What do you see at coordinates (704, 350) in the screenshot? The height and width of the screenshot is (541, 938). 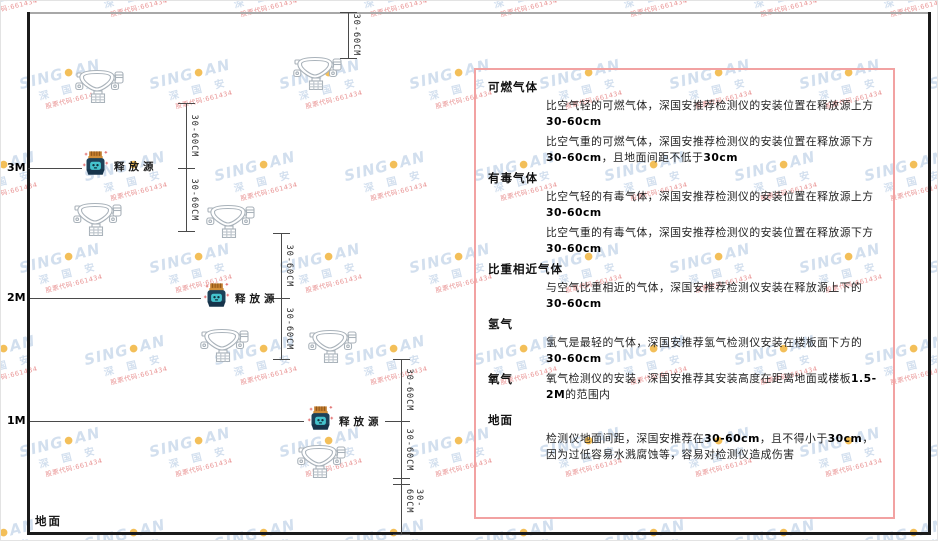 I see `section-paragraph: 氢气是最轻的气体，深国安推荐氢气检测仪安装在楼板面下方的30-60cm` at bounding box center [704, 350].